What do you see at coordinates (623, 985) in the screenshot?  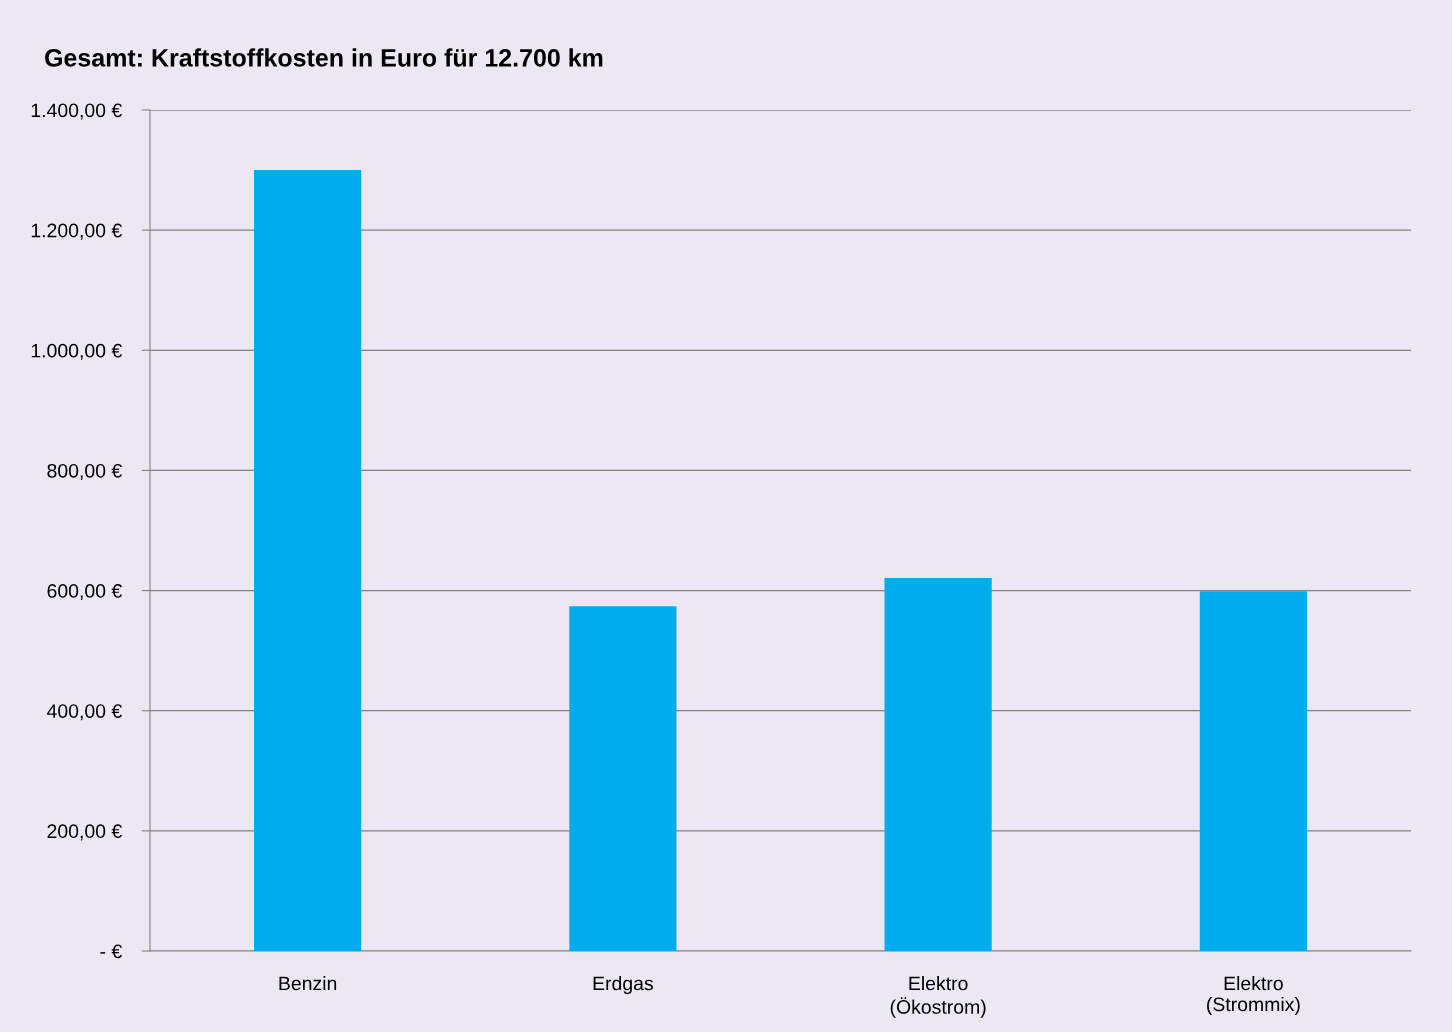 I see `x-tick-label: Erdgas` at bounding box center [623, 985].